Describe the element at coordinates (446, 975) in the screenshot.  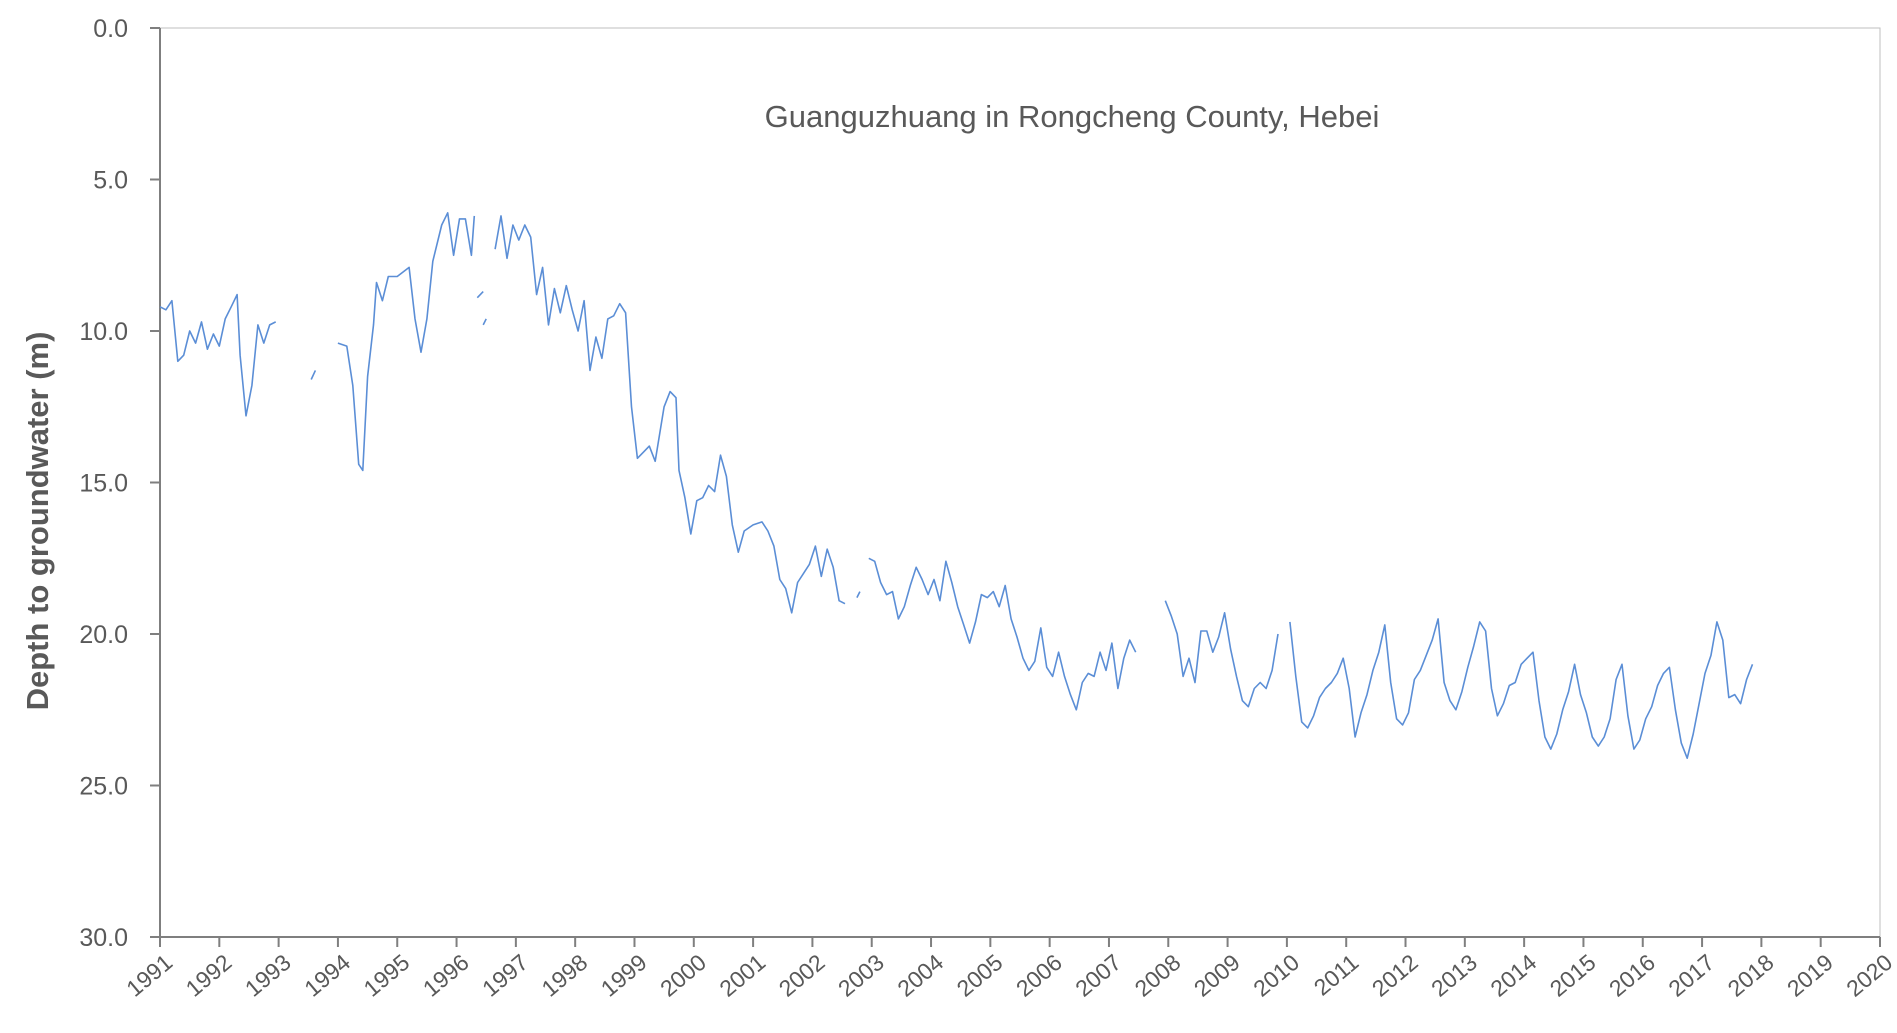
I see `x-tick-label: 1996` at that location.